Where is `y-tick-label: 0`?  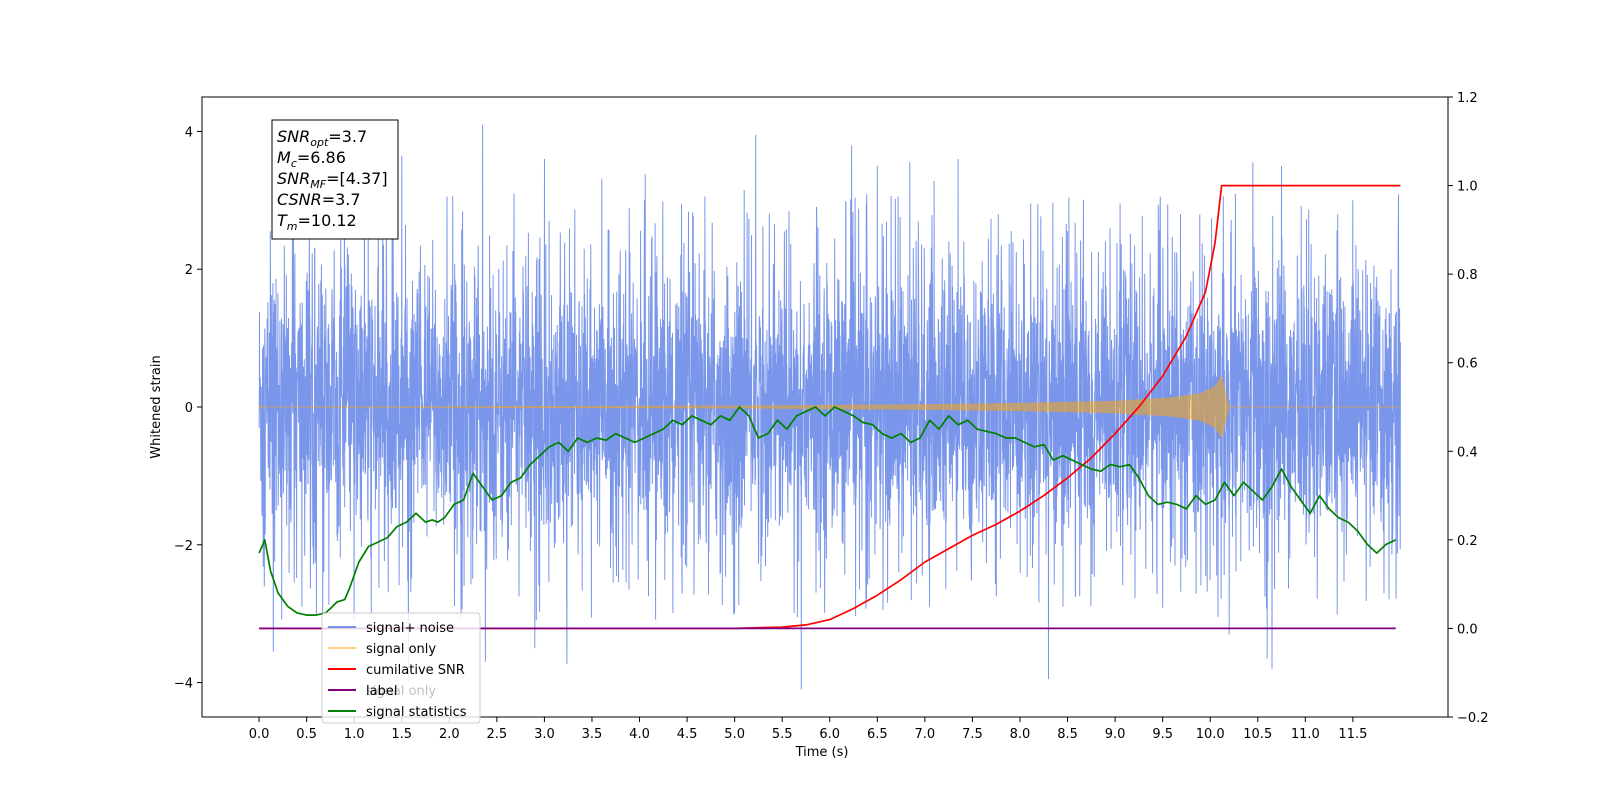 y-tick-label: 0 is located at coordinates (189, 408).